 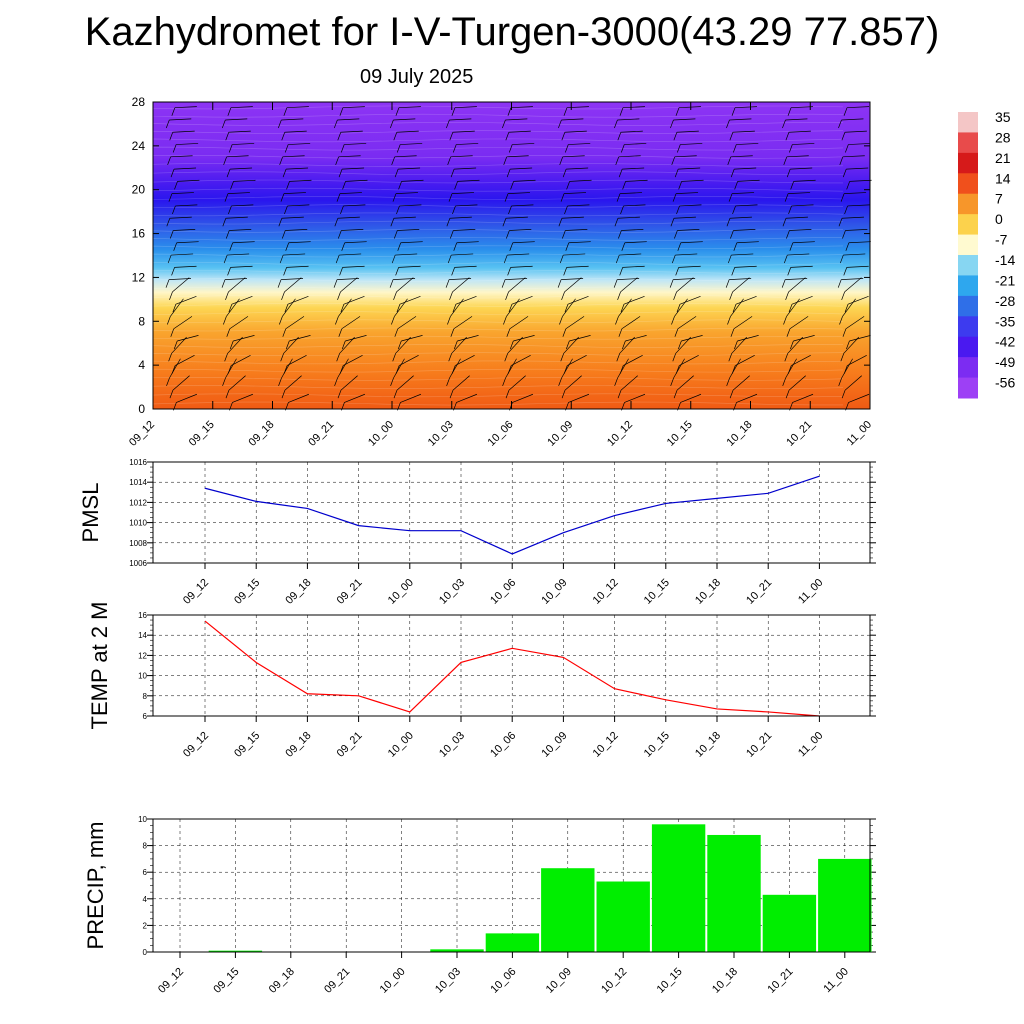 I want to click on y-tick-label: 10, so click(x=142, y=676).